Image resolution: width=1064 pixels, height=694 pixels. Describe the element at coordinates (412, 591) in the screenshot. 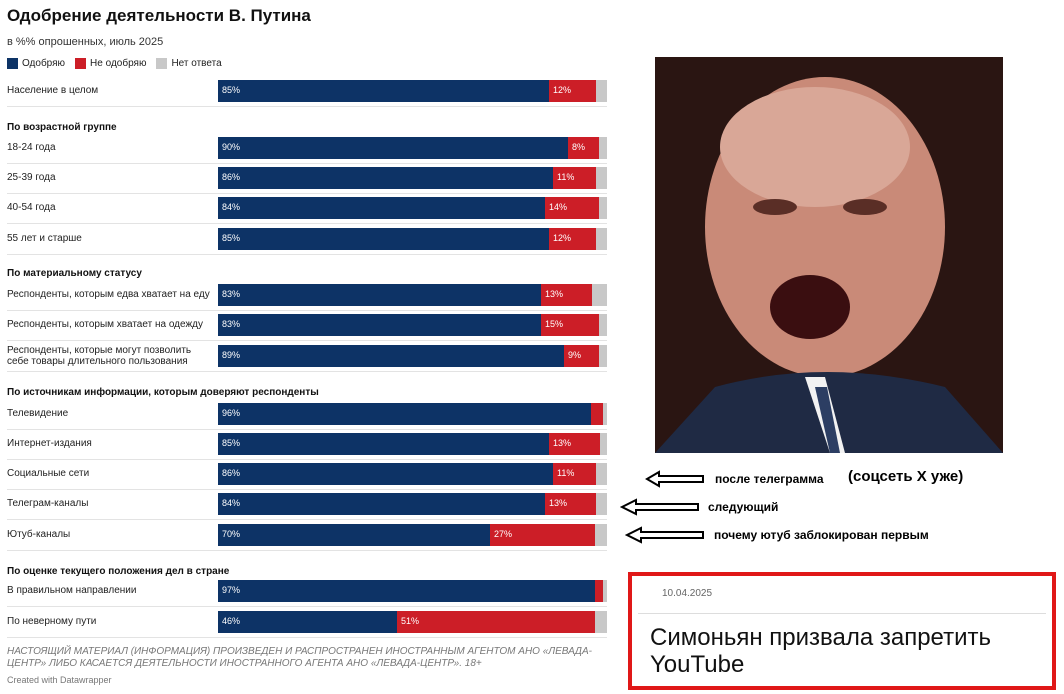

I see `stacked-bar: 97%` at that location.